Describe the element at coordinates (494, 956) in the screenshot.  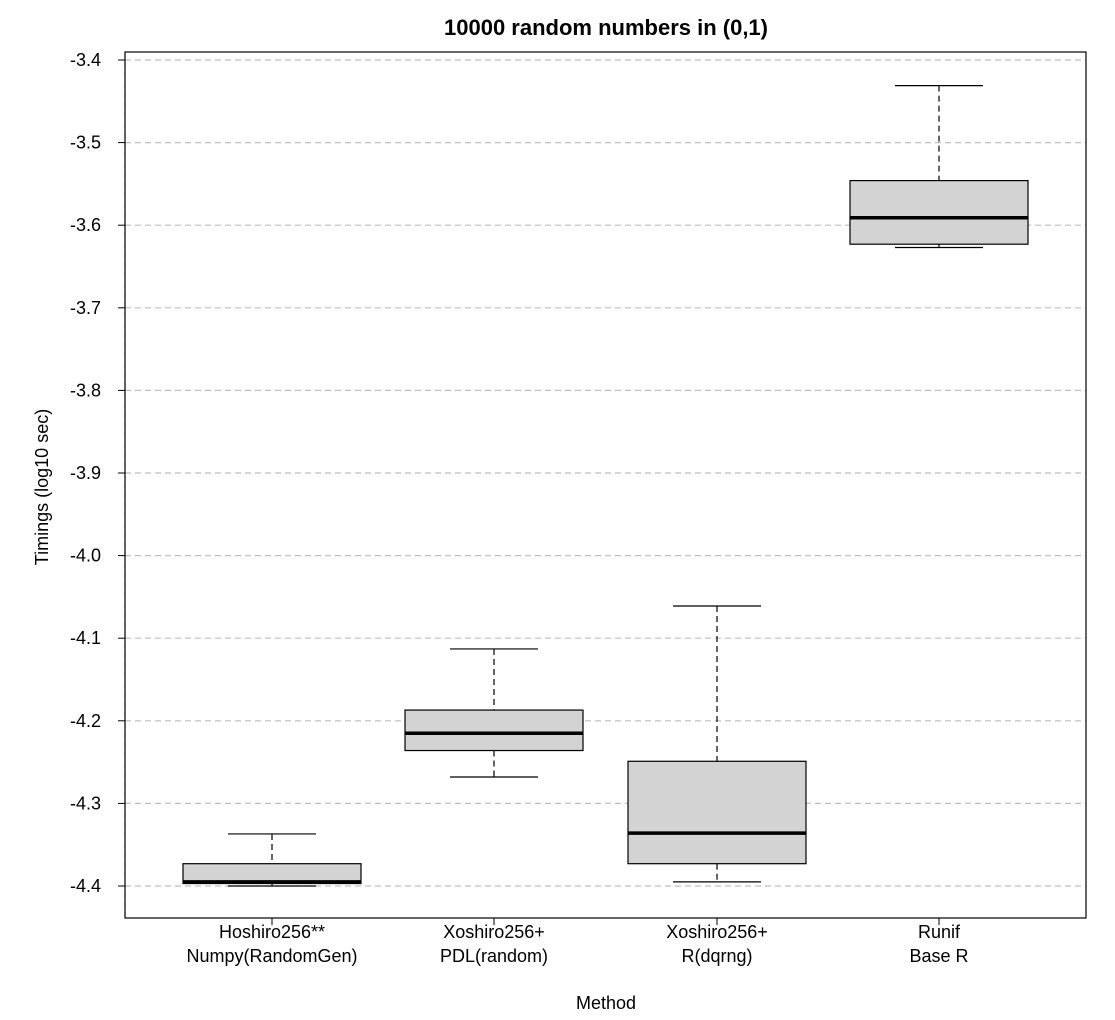
I see `x-category-label-line2: PDL(random)` at that location.